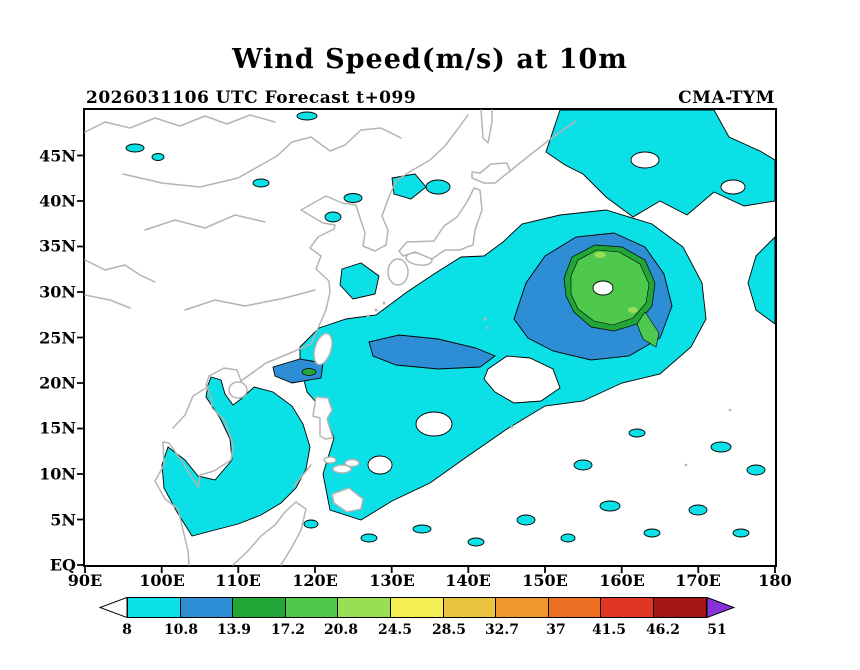  Describe the element at coordinates (62, 565) in the screenshot. I see `y-tick-label: EQ` at that location.